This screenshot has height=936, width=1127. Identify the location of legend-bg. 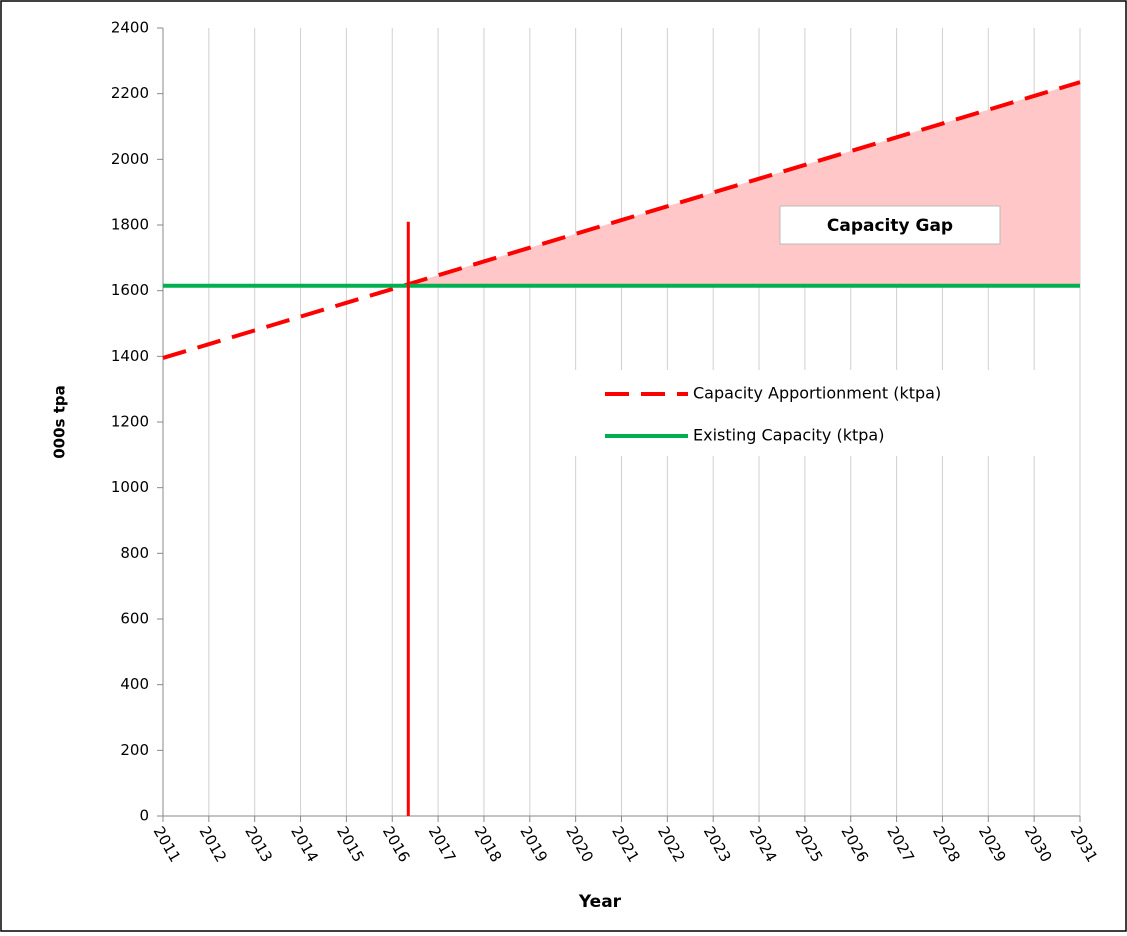
(810, 413).